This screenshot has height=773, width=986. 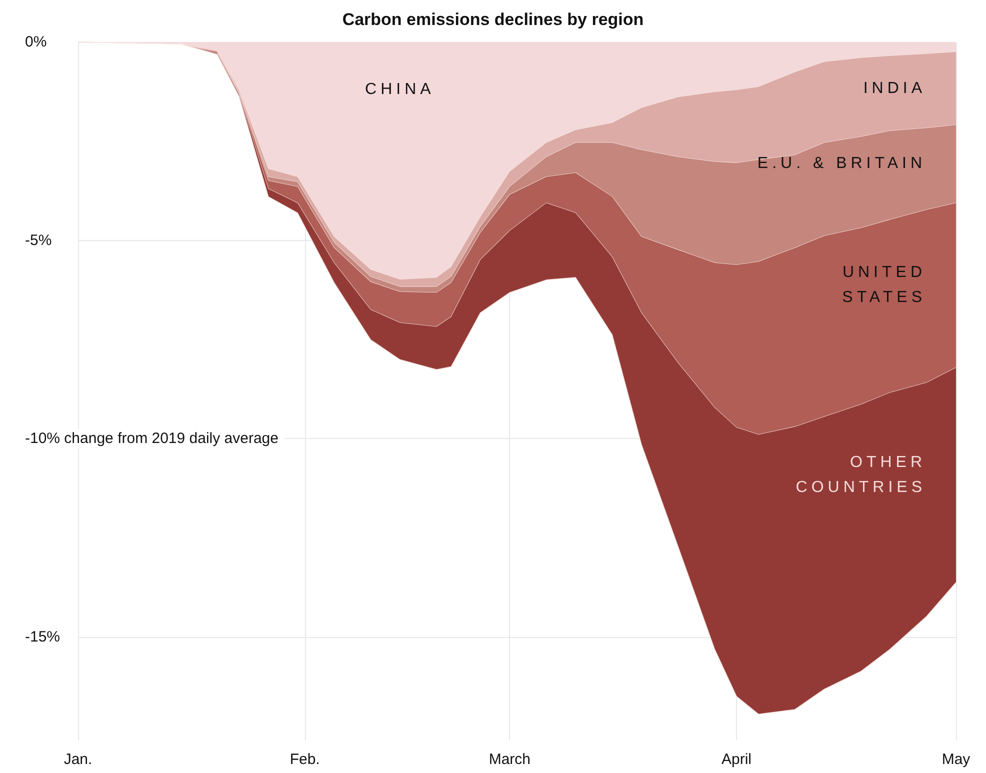 I want to click on y-tick-label: -5%, so click(x=38, y=240).